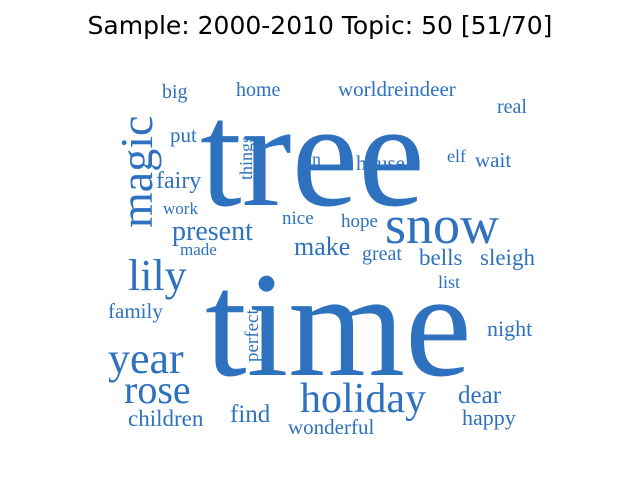 The height and width of the screenshot is (480, 640). I want to click on word-wonderful: wonderful, so click(331, 427).